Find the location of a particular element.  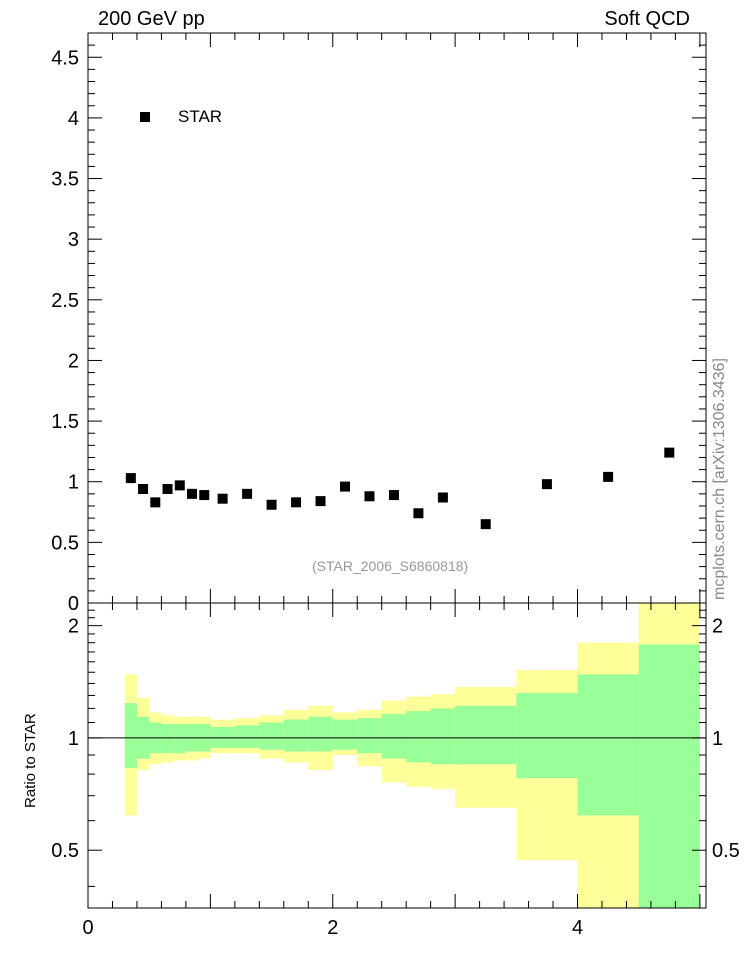

ratio-y-tick-label-left: 2 is located at coordinates (73, 627).